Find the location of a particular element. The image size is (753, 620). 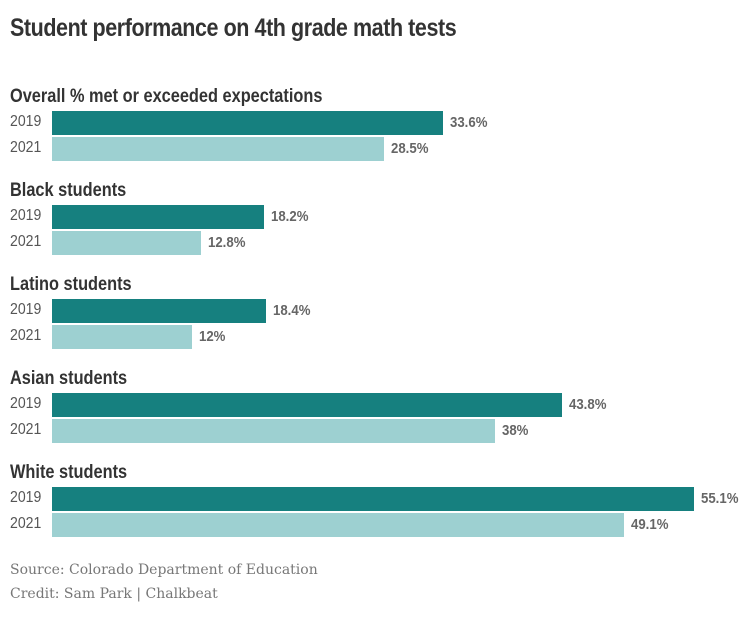

data-label: 49.1% is located at coordinates (650, 524).